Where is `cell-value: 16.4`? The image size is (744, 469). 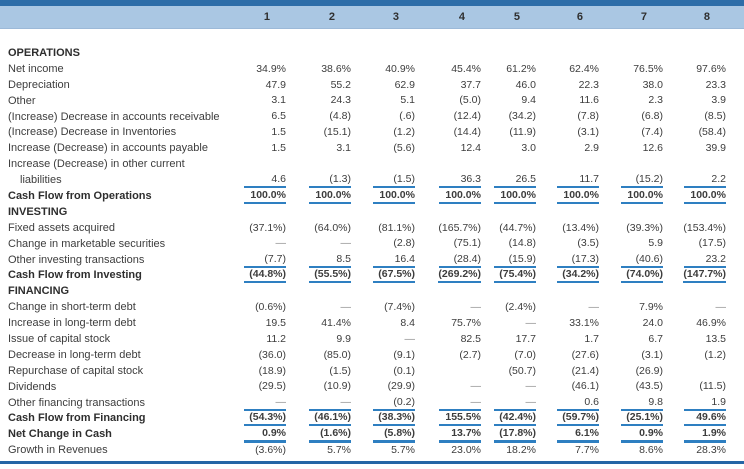
cell-value: 16.4 is located at coordinates (387, 261).